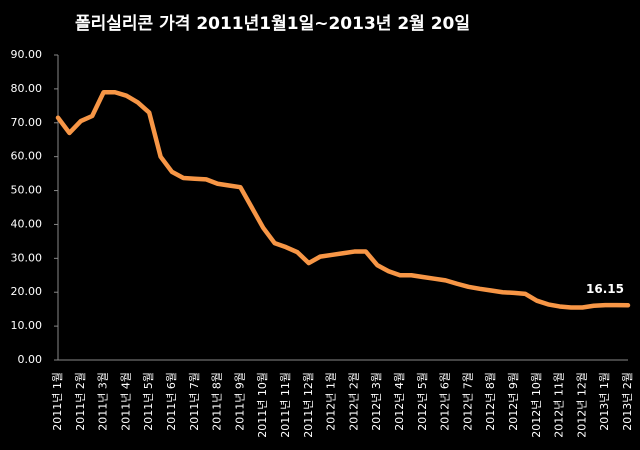  Describe the element at coordinates (331, 401) in the screenshot. I see `x-tick-label: 2012년 1월` at that location.